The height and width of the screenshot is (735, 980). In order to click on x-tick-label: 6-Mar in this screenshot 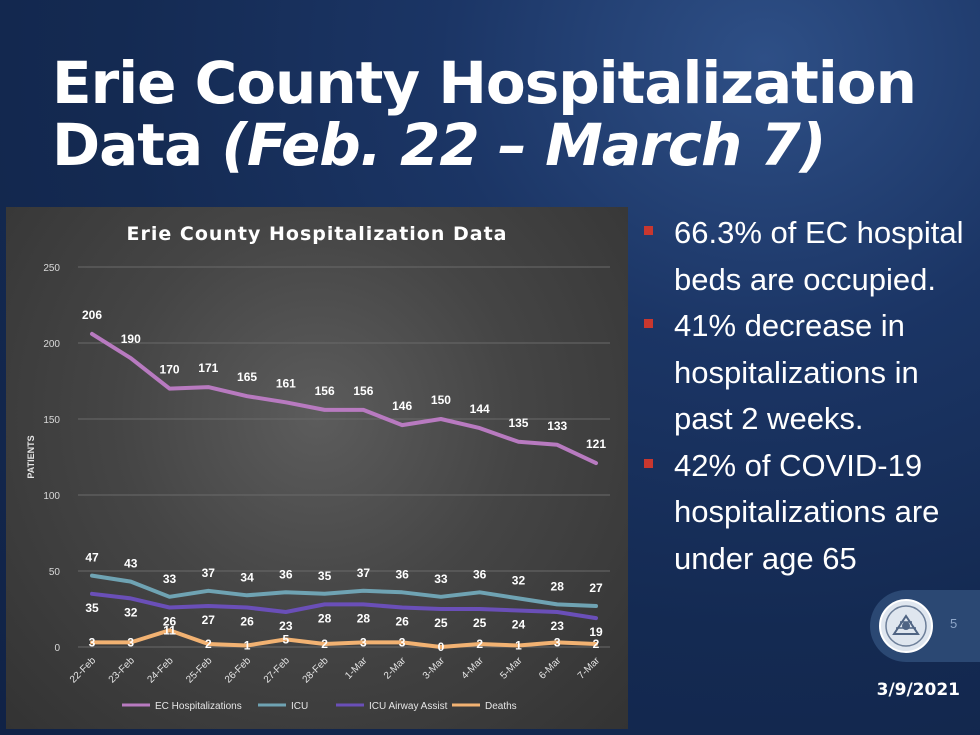, I will do `click(550, 668)`.